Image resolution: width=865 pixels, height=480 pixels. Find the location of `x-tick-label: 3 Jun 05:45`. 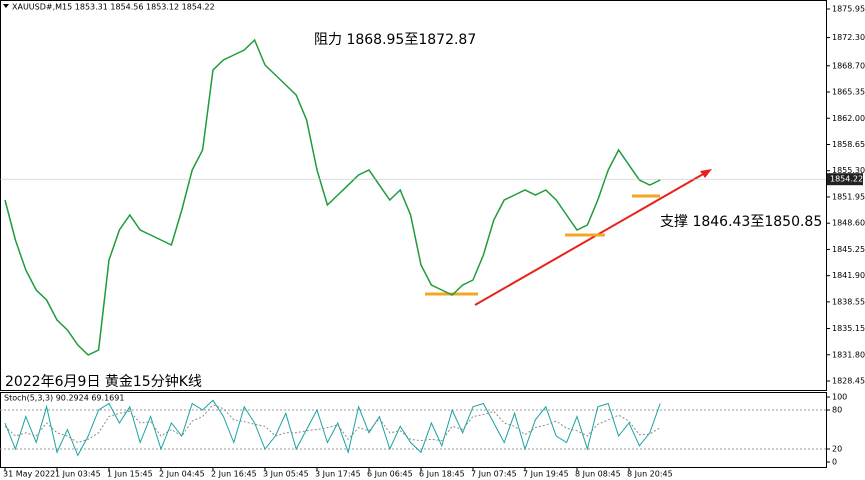

x-tick-label: 3 Jun 05:45 is located at coordinates (286, 474).